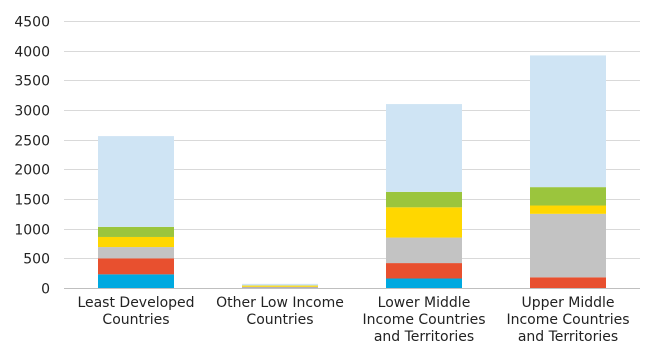 The height and width of the screenshot is (347, 646). Describe the element at coordinates (32, 23) in the screenshot. I see `y-tick-label: 4500` at that location.